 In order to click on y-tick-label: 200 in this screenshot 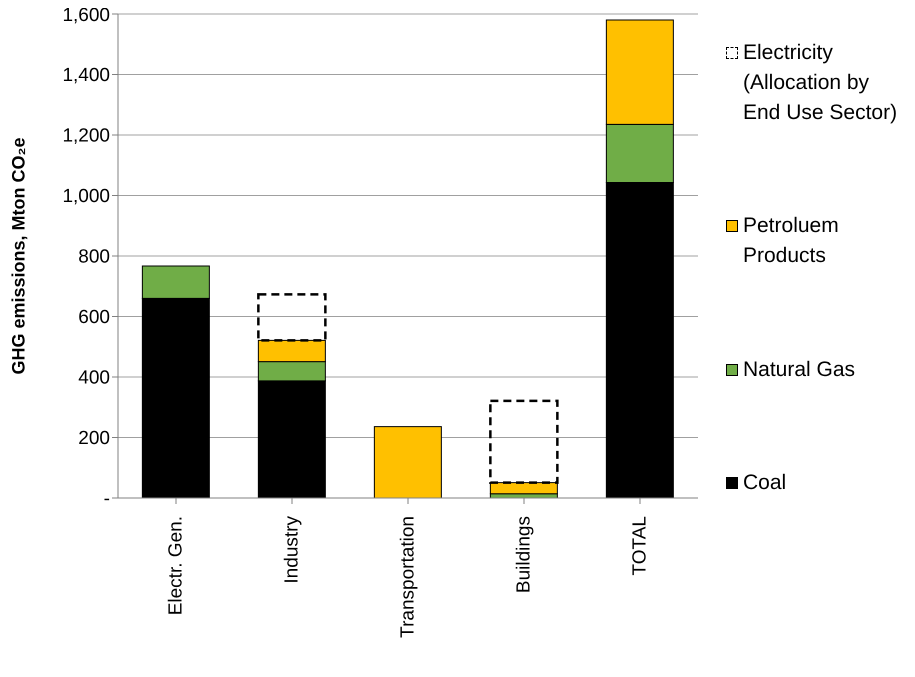, I will do `click(94, 439)`.